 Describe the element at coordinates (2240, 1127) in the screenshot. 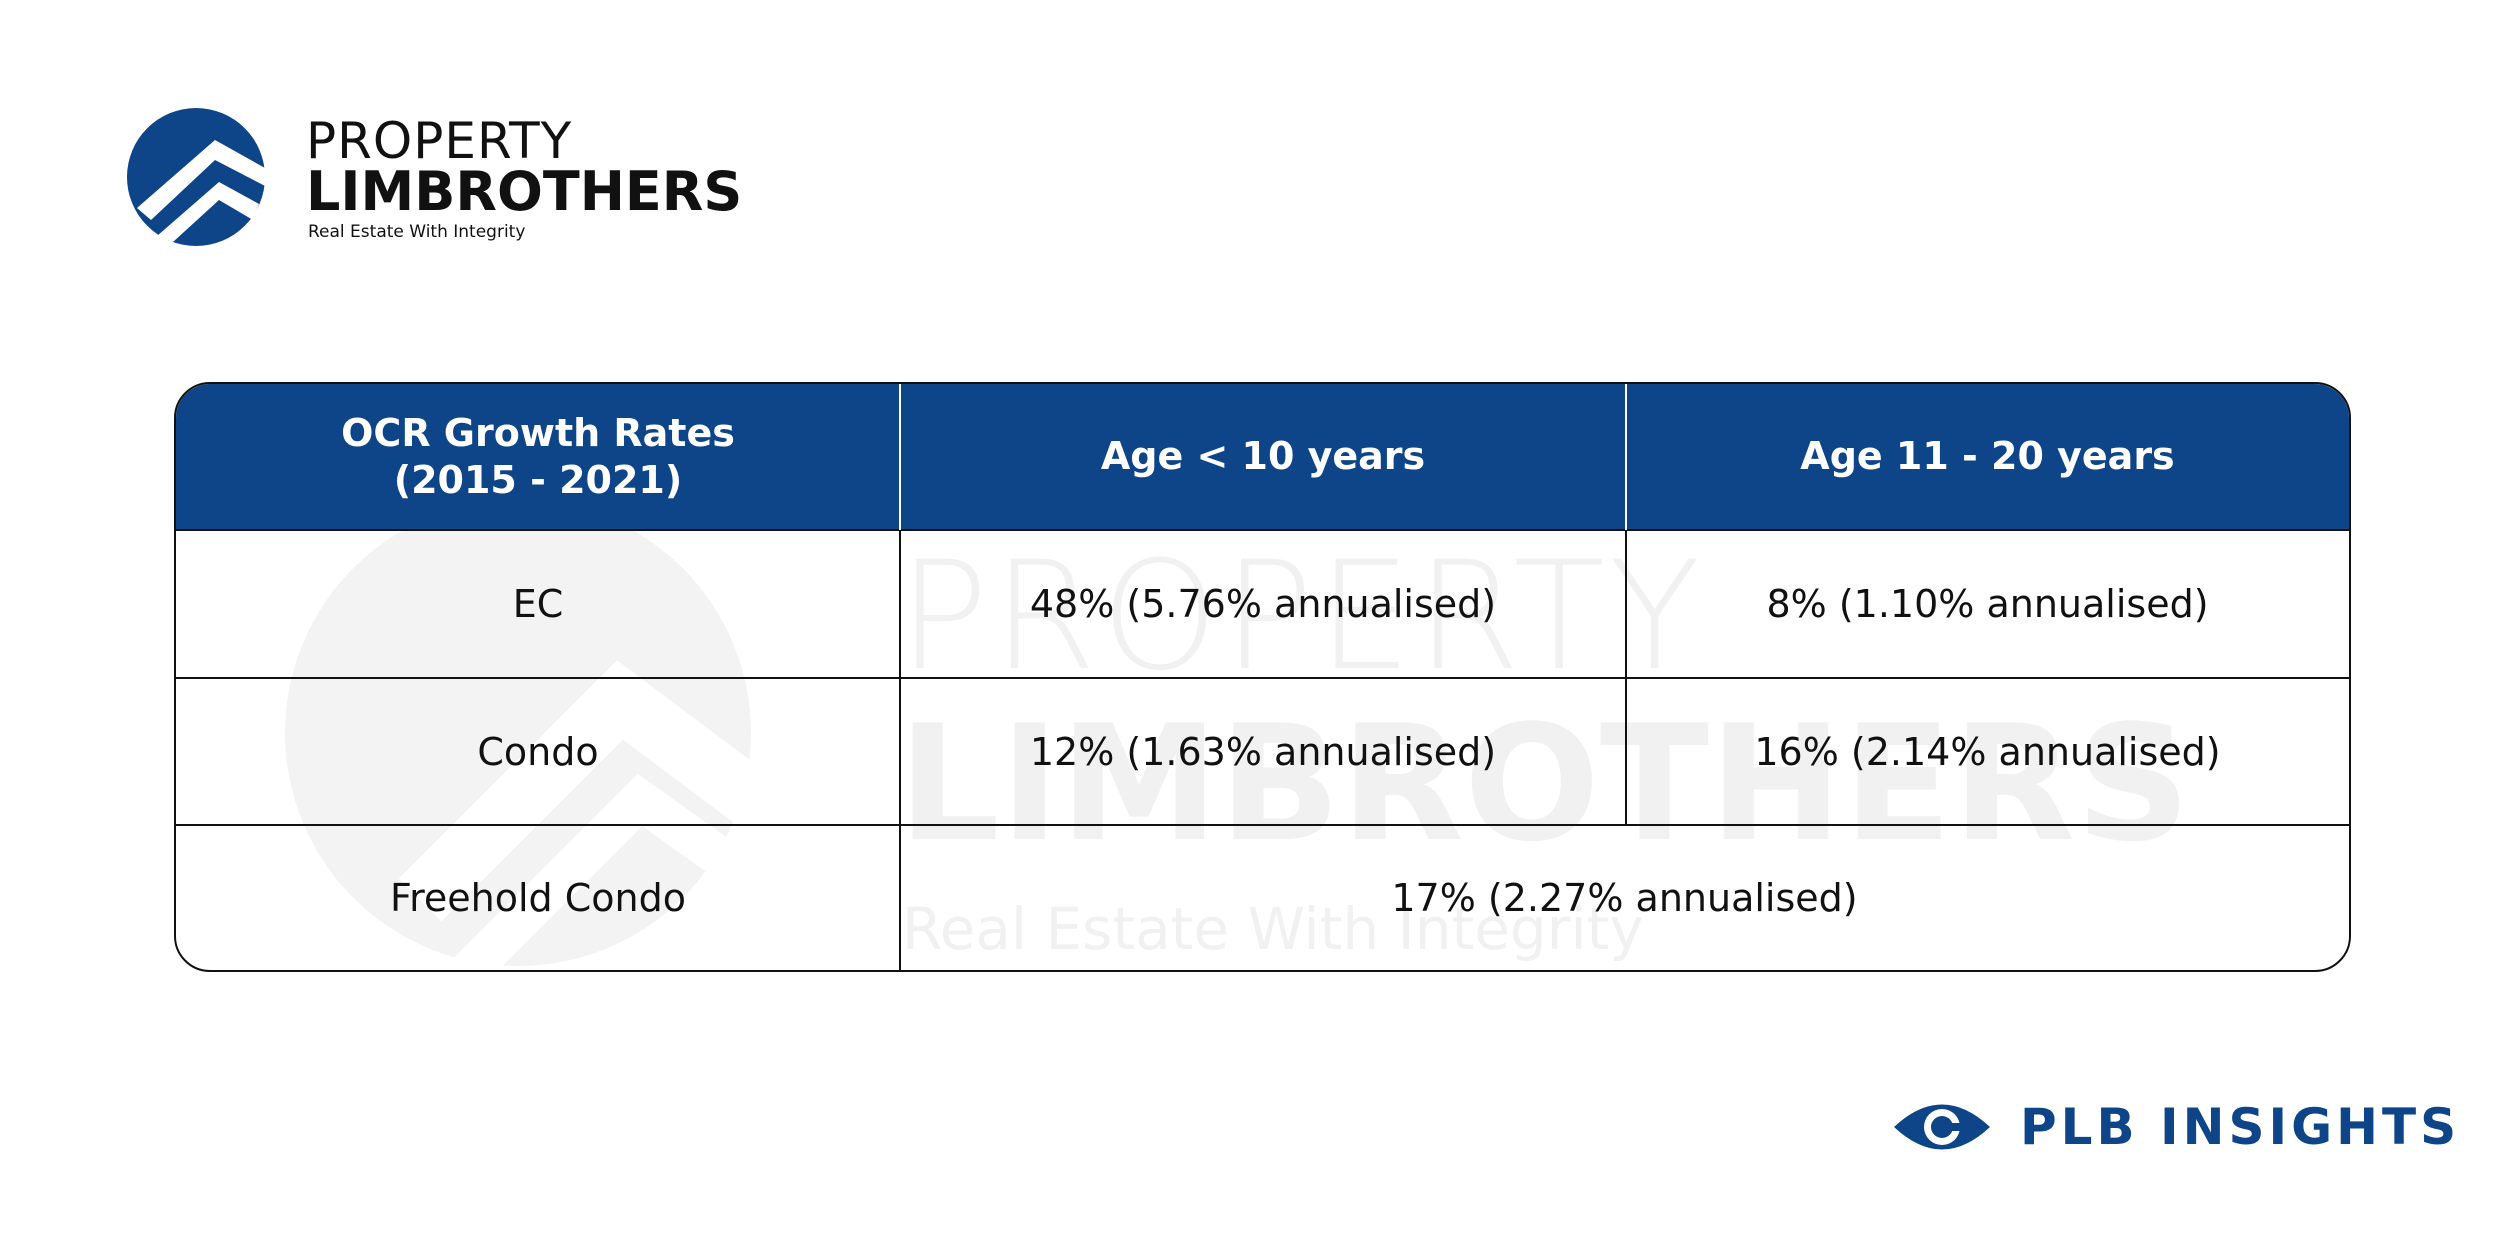

I see `brand-name: PLB INSIGHTS` at that location.